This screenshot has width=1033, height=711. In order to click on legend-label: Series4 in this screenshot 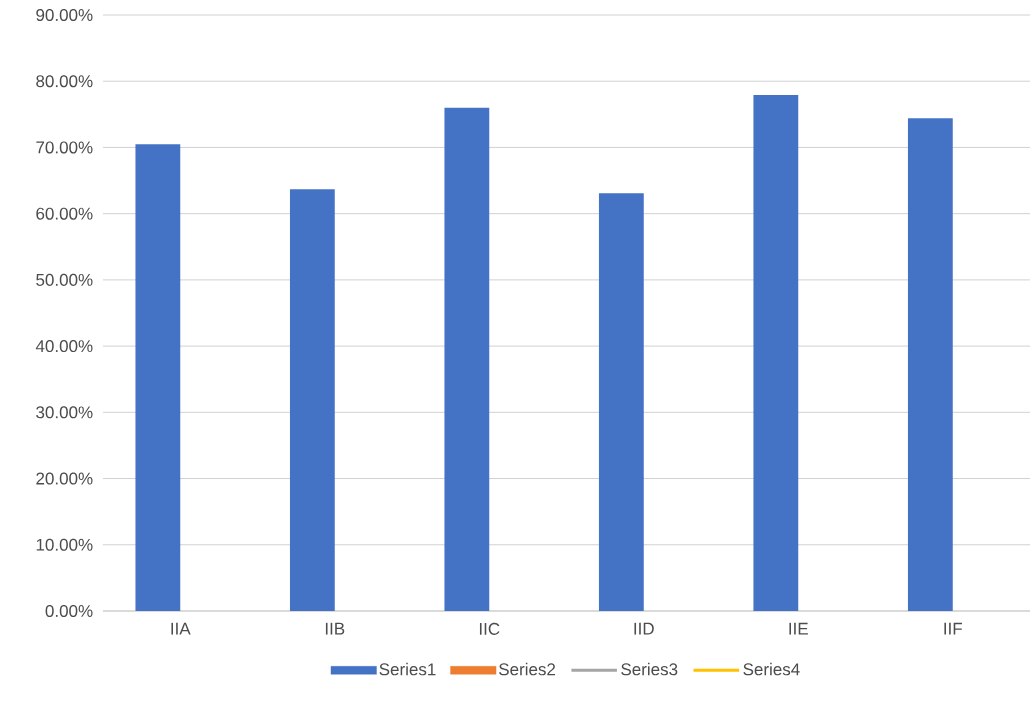, I will do `click(771, 669)`.